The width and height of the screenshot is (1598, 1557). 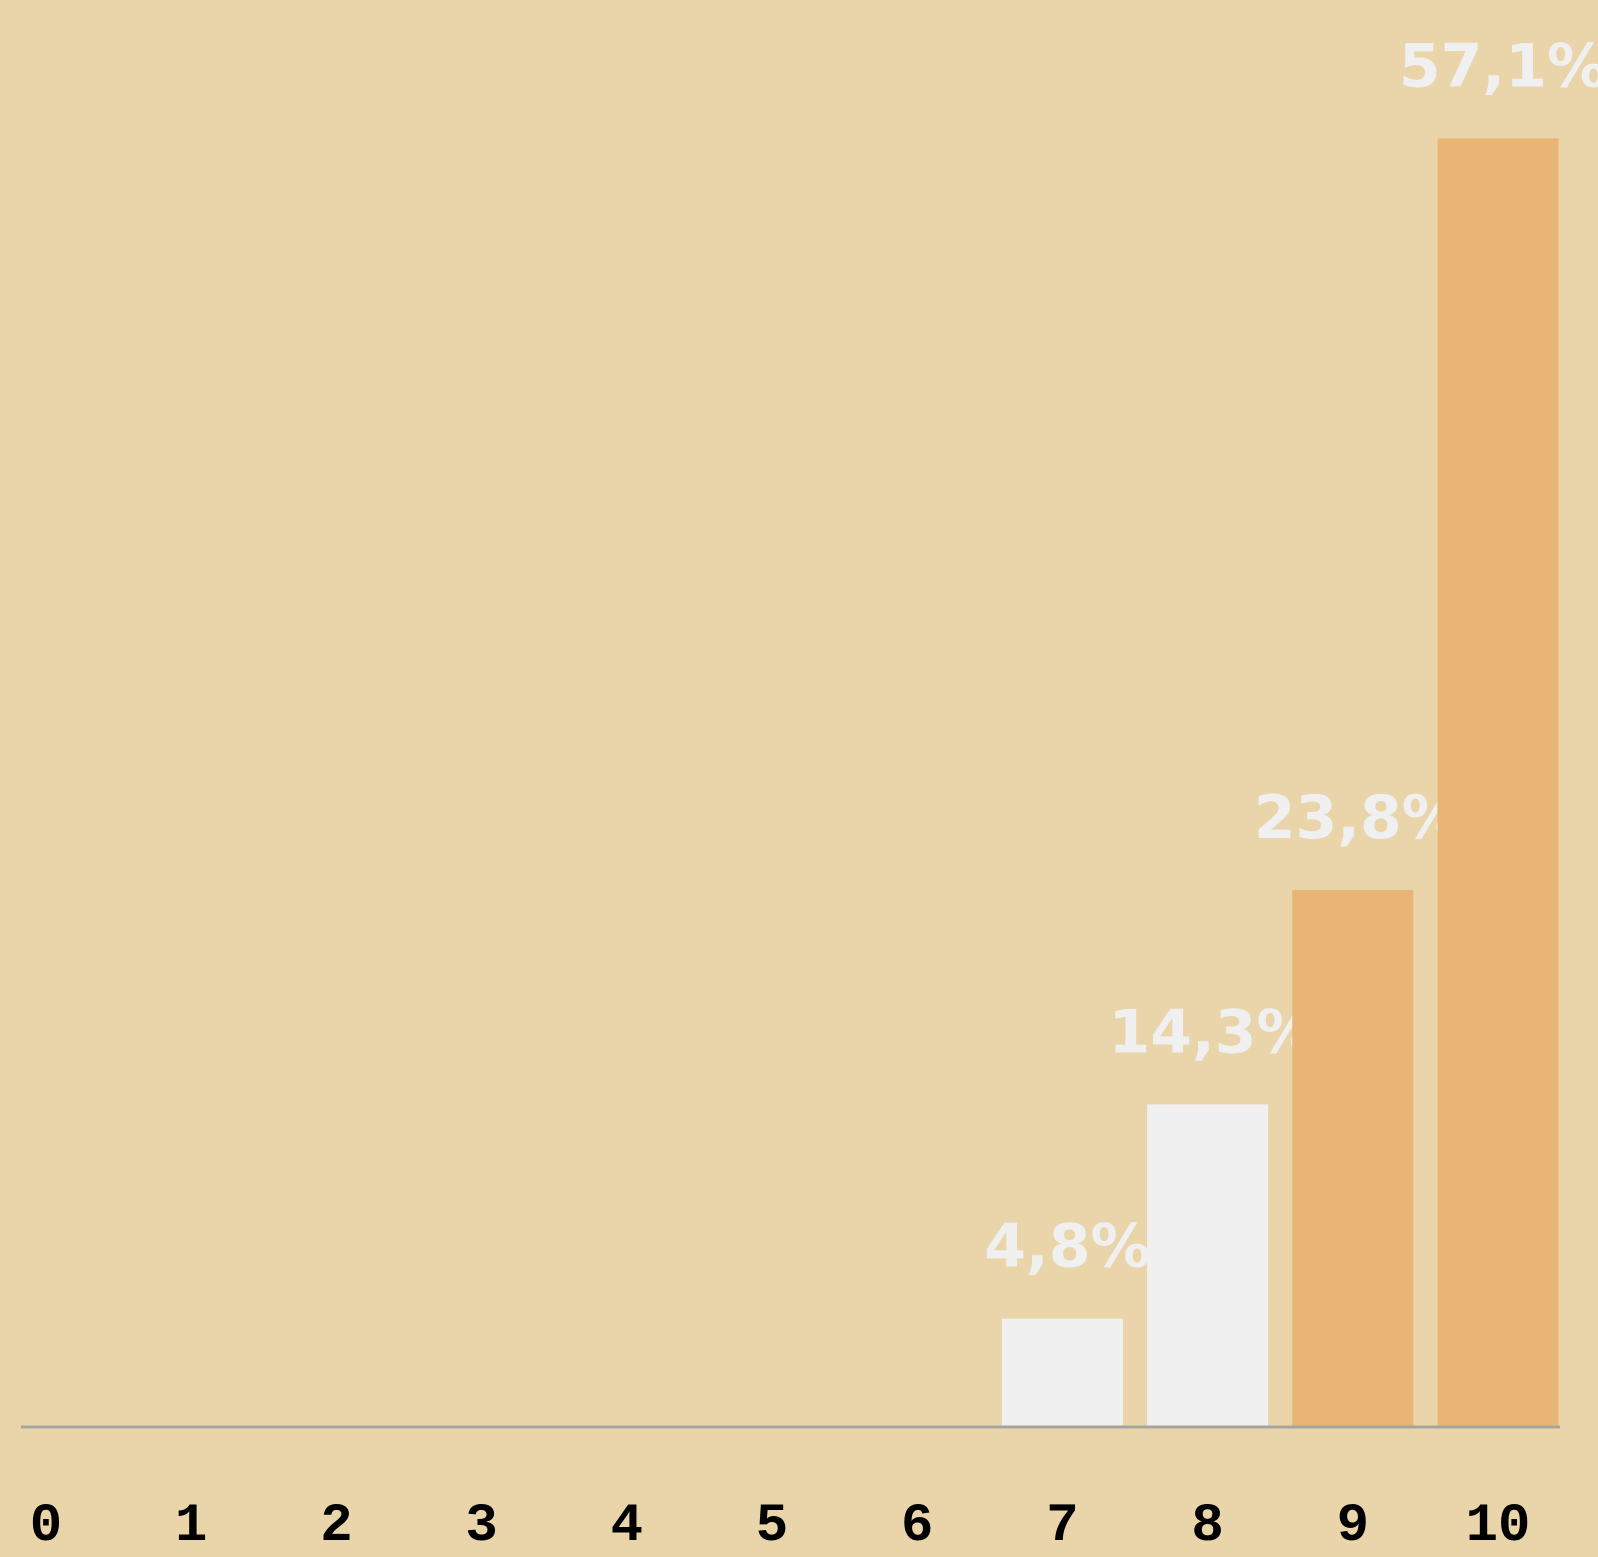 What do you see at coordinates (1213, 1032) in the screenshot?
I see `value-label: 14,3%` at bounding box center [1213, 1032].